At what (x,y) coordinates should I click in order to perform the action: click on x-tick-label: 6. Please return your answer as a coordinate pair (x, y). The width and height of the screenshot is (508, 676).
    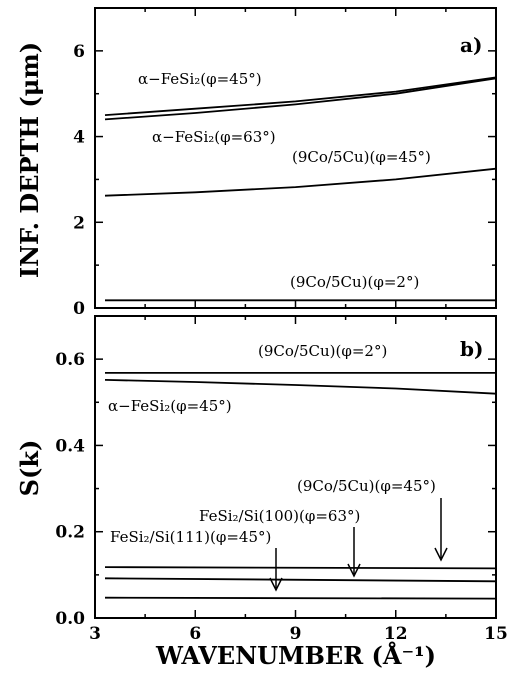
    Looking at the image, I should click on (195, 634).